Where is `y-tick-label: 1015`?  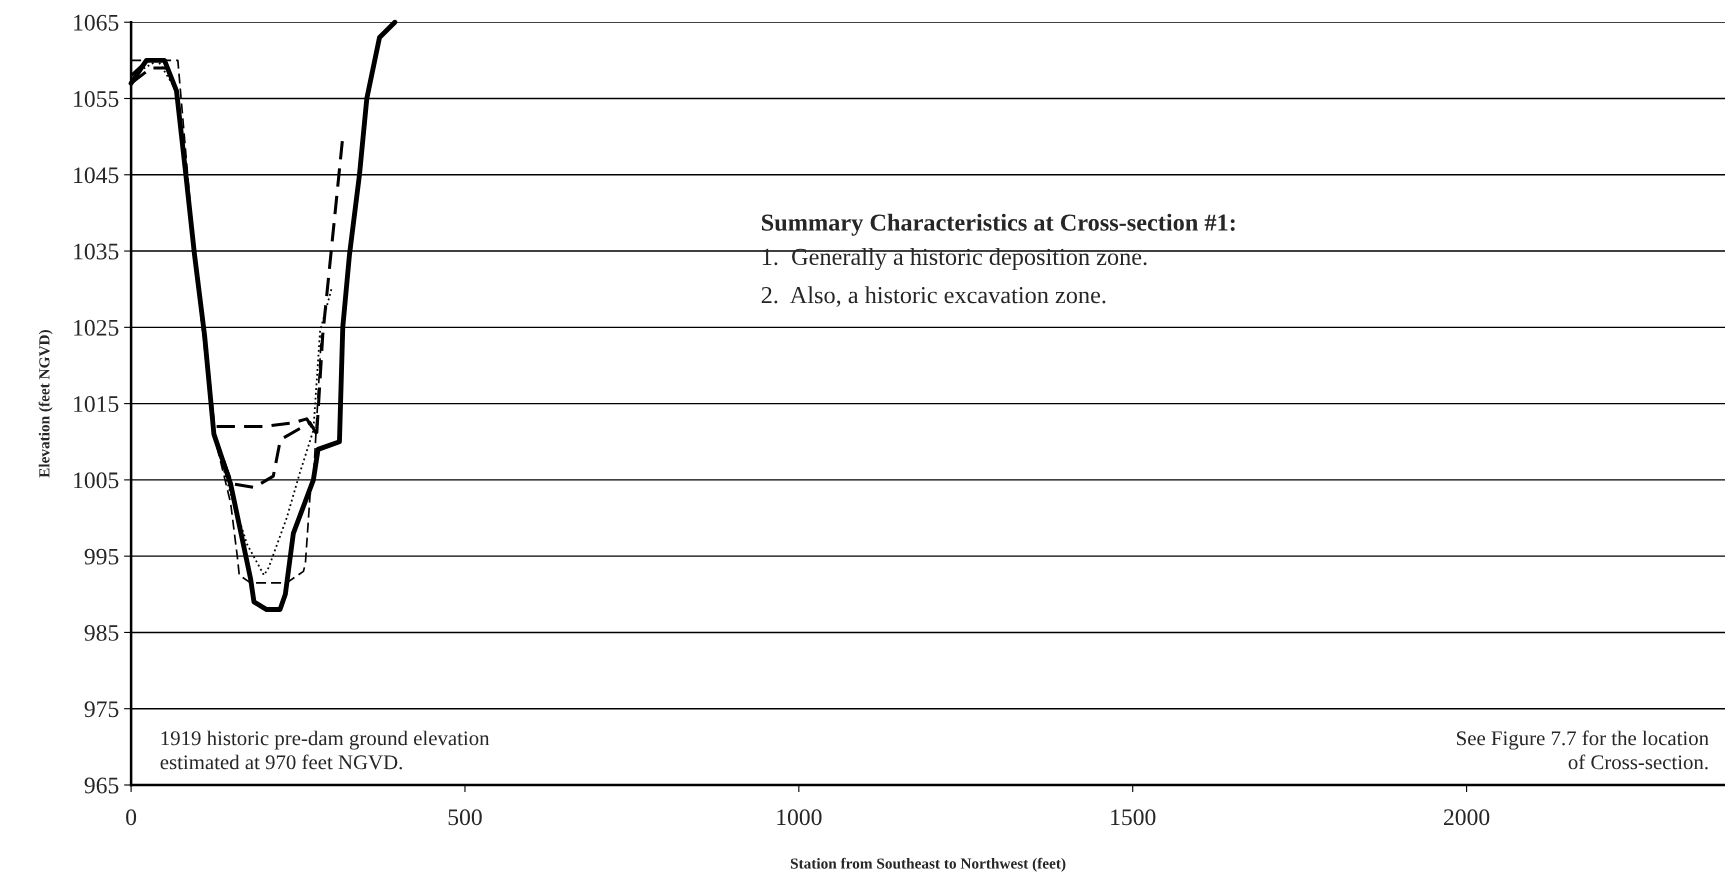 y-tick-label: 1015 is located at coordinates (96, 404).